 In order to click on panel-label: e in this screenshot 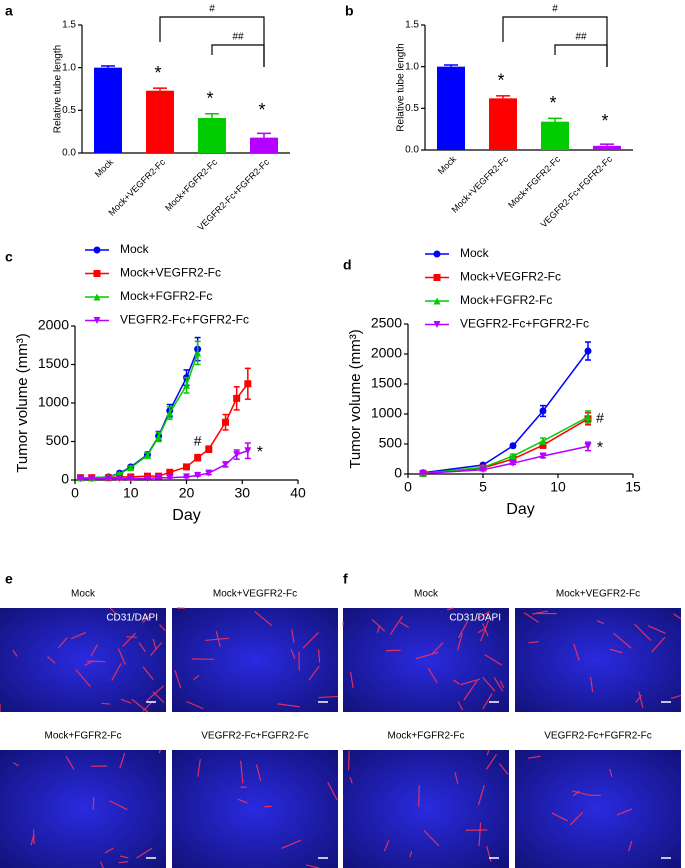, I will do `click(9, 579)`.